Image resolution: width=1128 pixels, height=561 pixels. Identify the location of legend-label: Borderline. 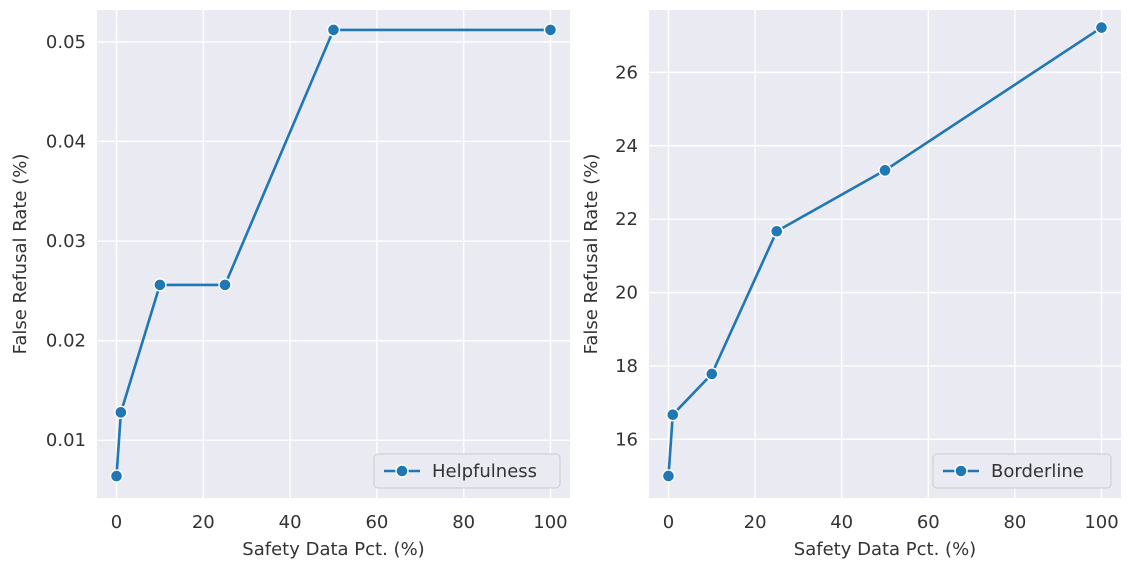
(1037, 471).